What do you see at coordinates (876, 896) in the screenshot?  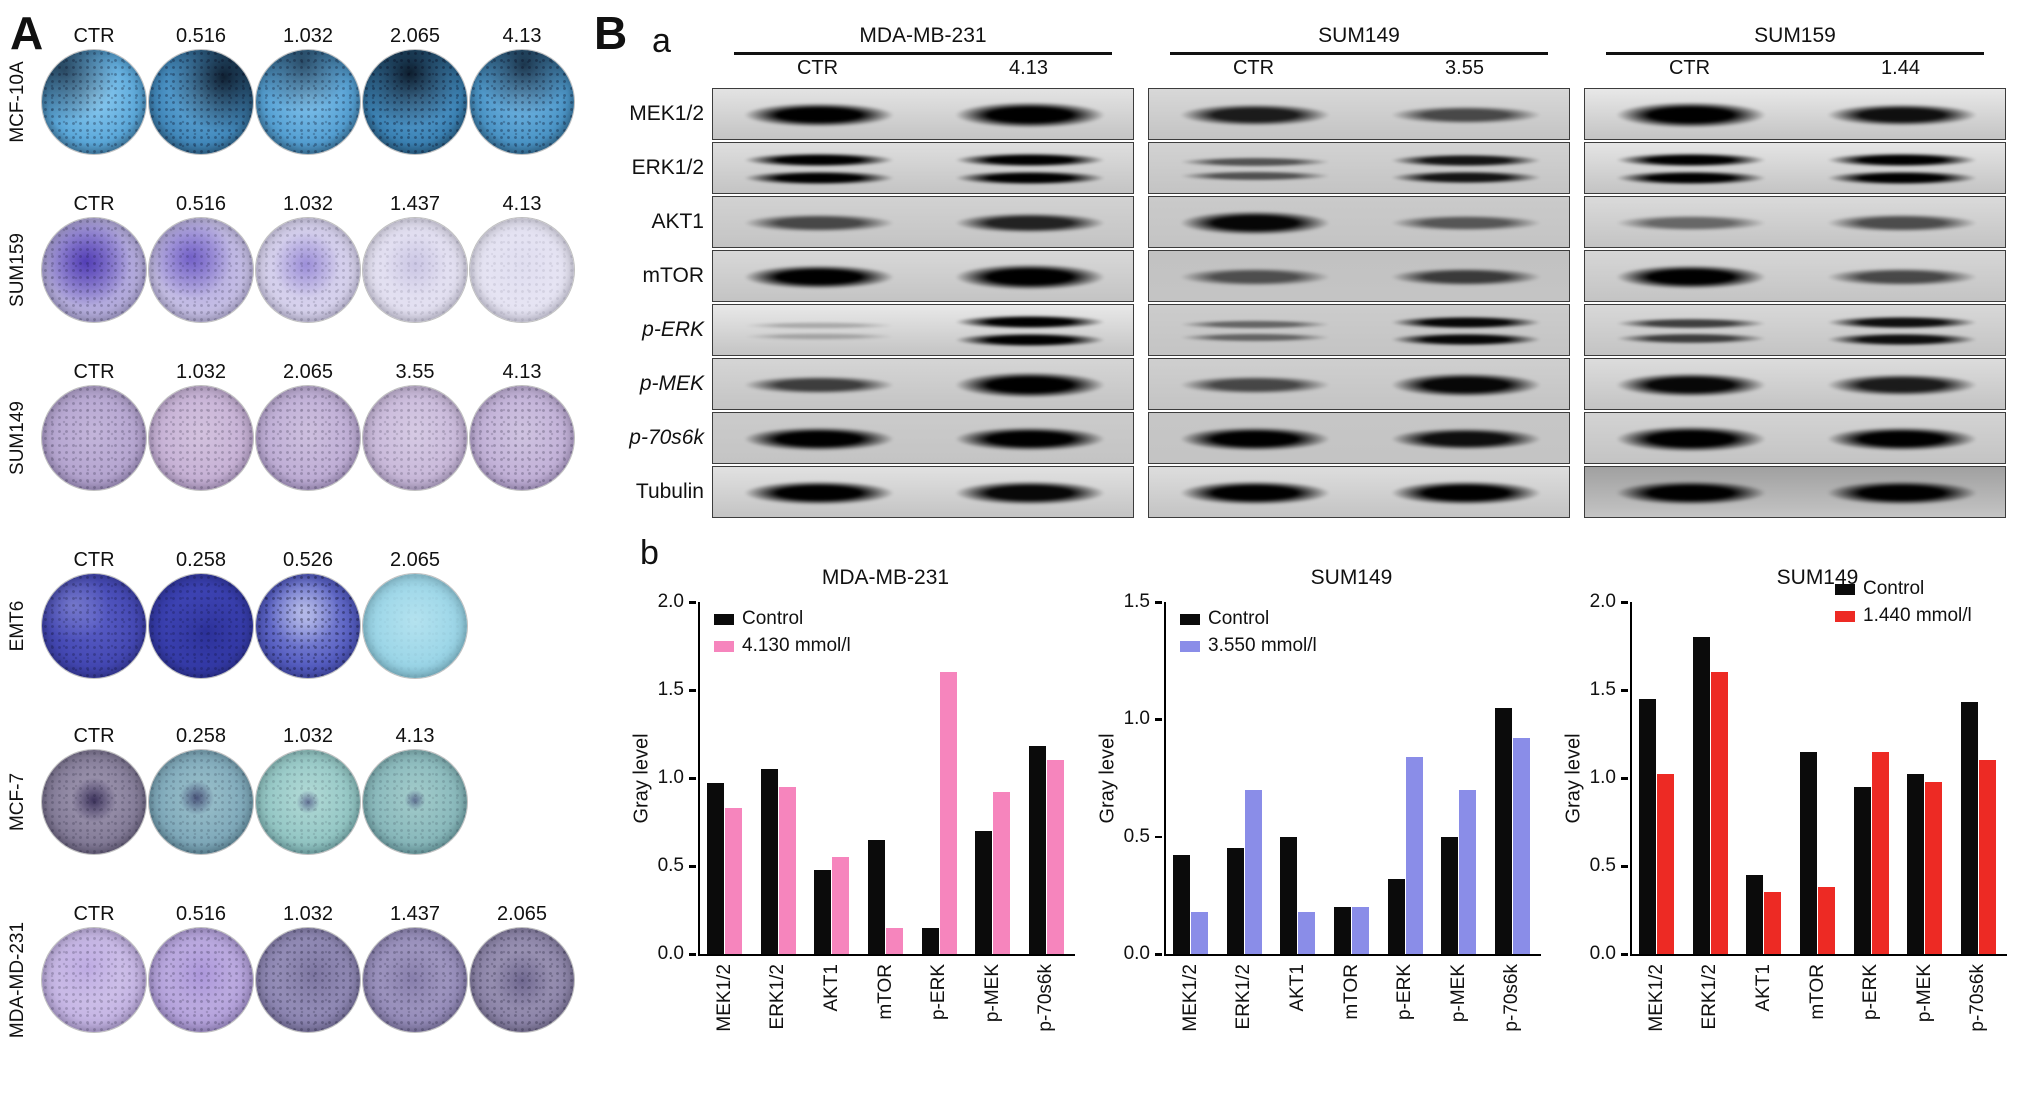 I see `bar-Control-mTOR` at bounding box center [876, 896].